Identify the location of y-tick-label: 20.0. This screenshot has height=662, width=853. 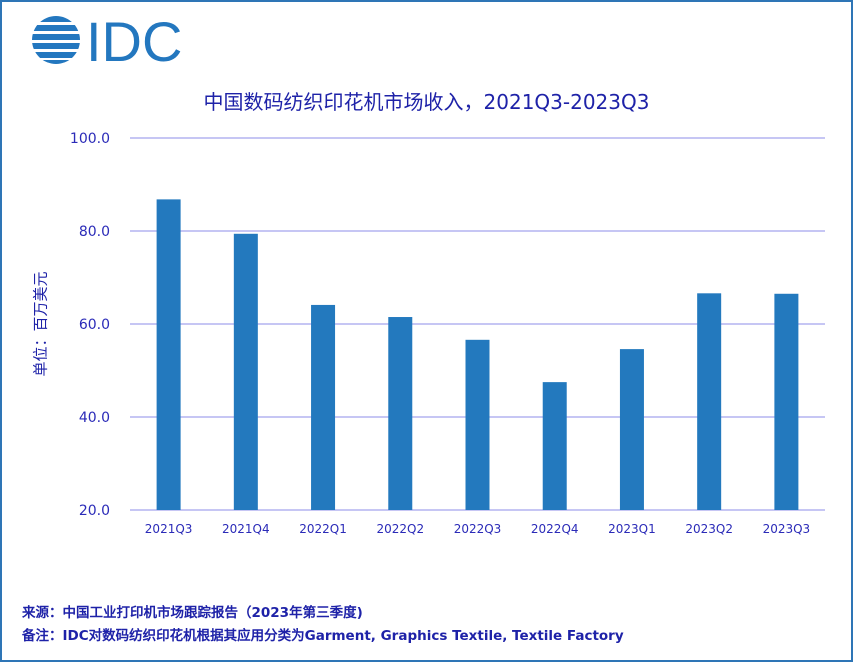
(94, 511).